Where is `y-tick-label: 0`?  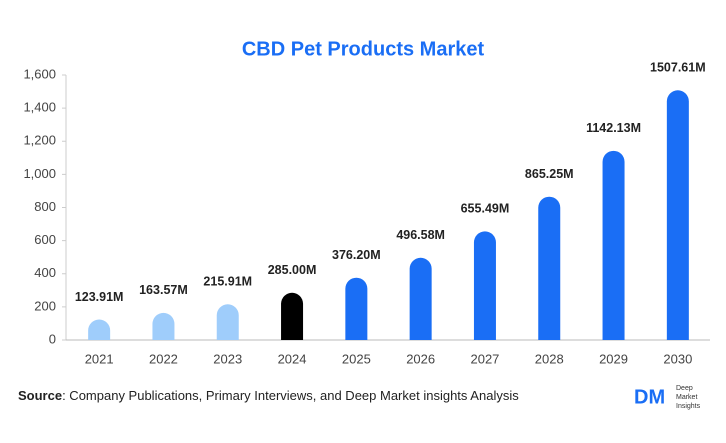 y-tick-label: 0 is located at coordinates (52, 338).